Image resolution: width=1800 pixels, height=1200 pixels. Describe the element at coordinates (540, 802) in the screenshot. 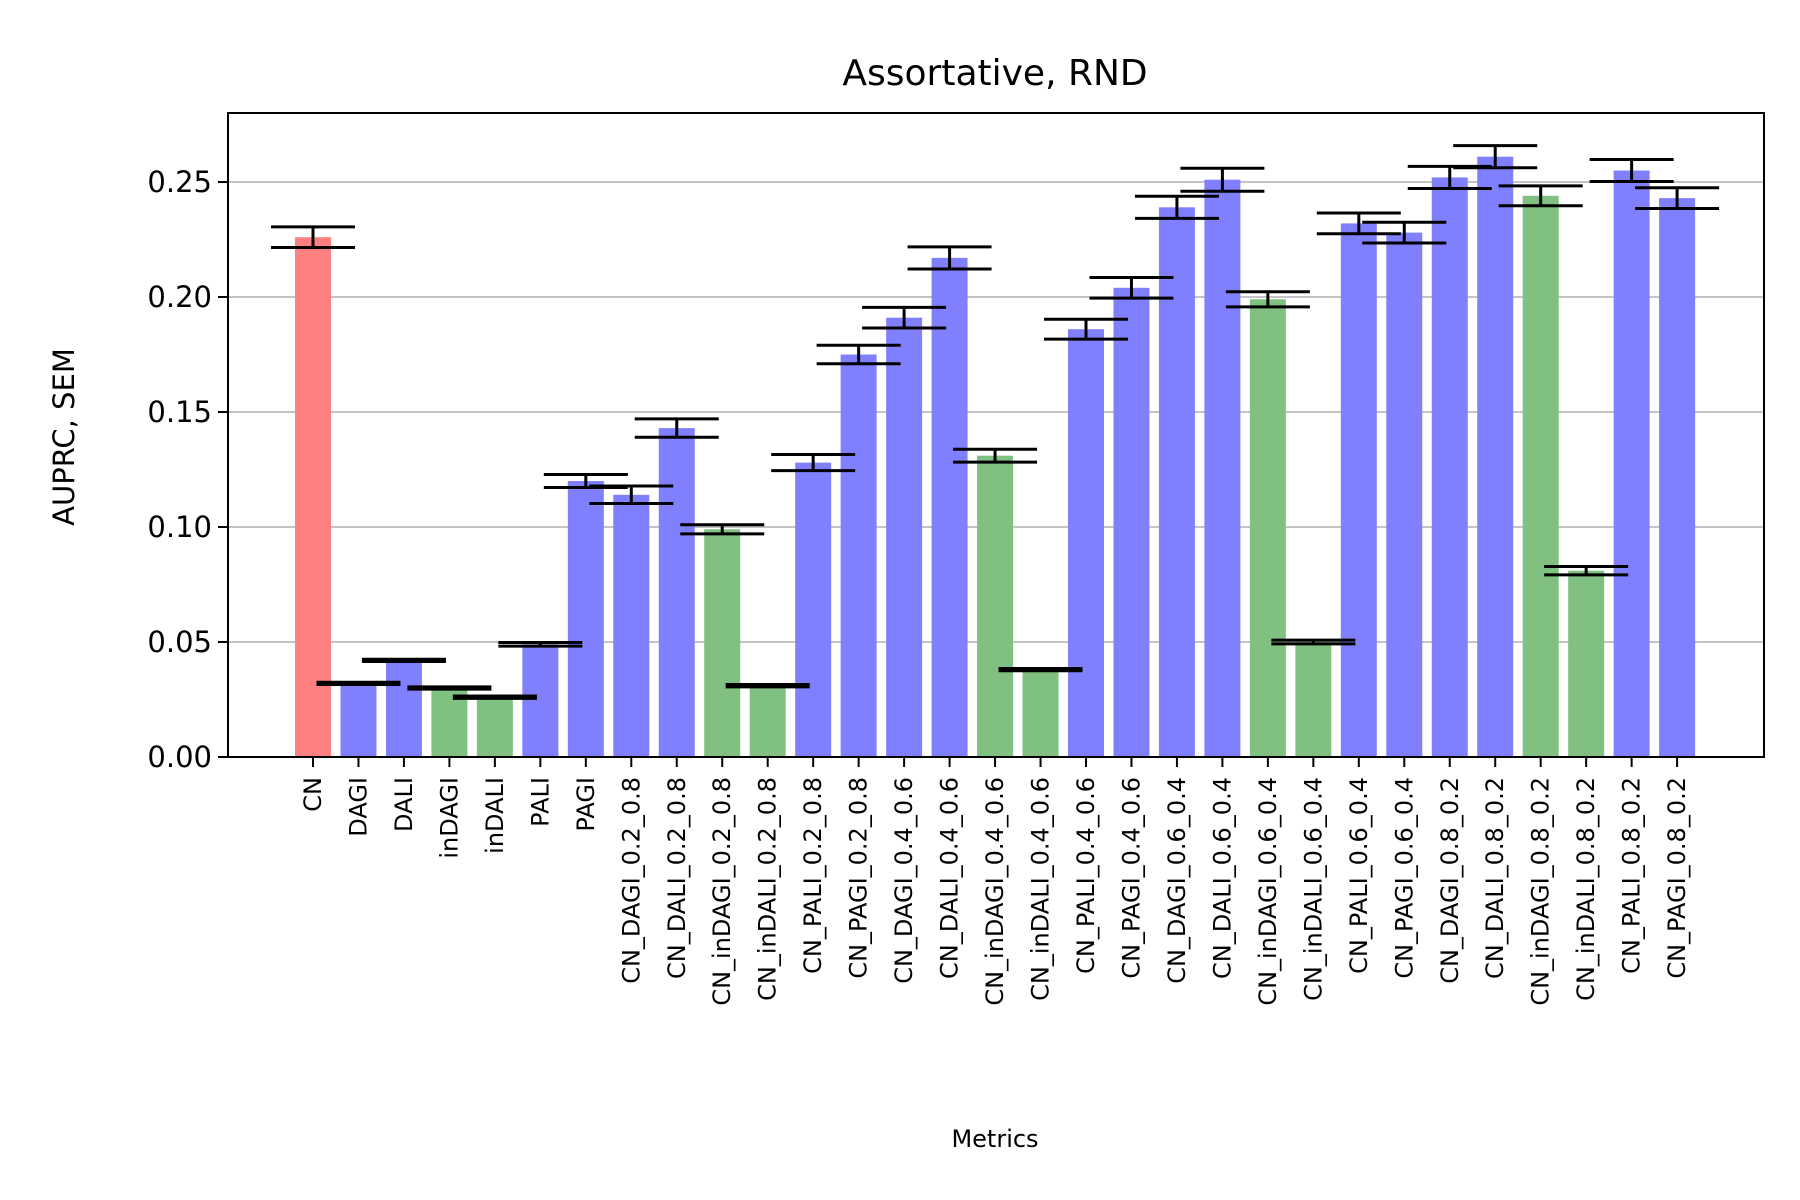

I see `x-tick-label: PALI` at that location.